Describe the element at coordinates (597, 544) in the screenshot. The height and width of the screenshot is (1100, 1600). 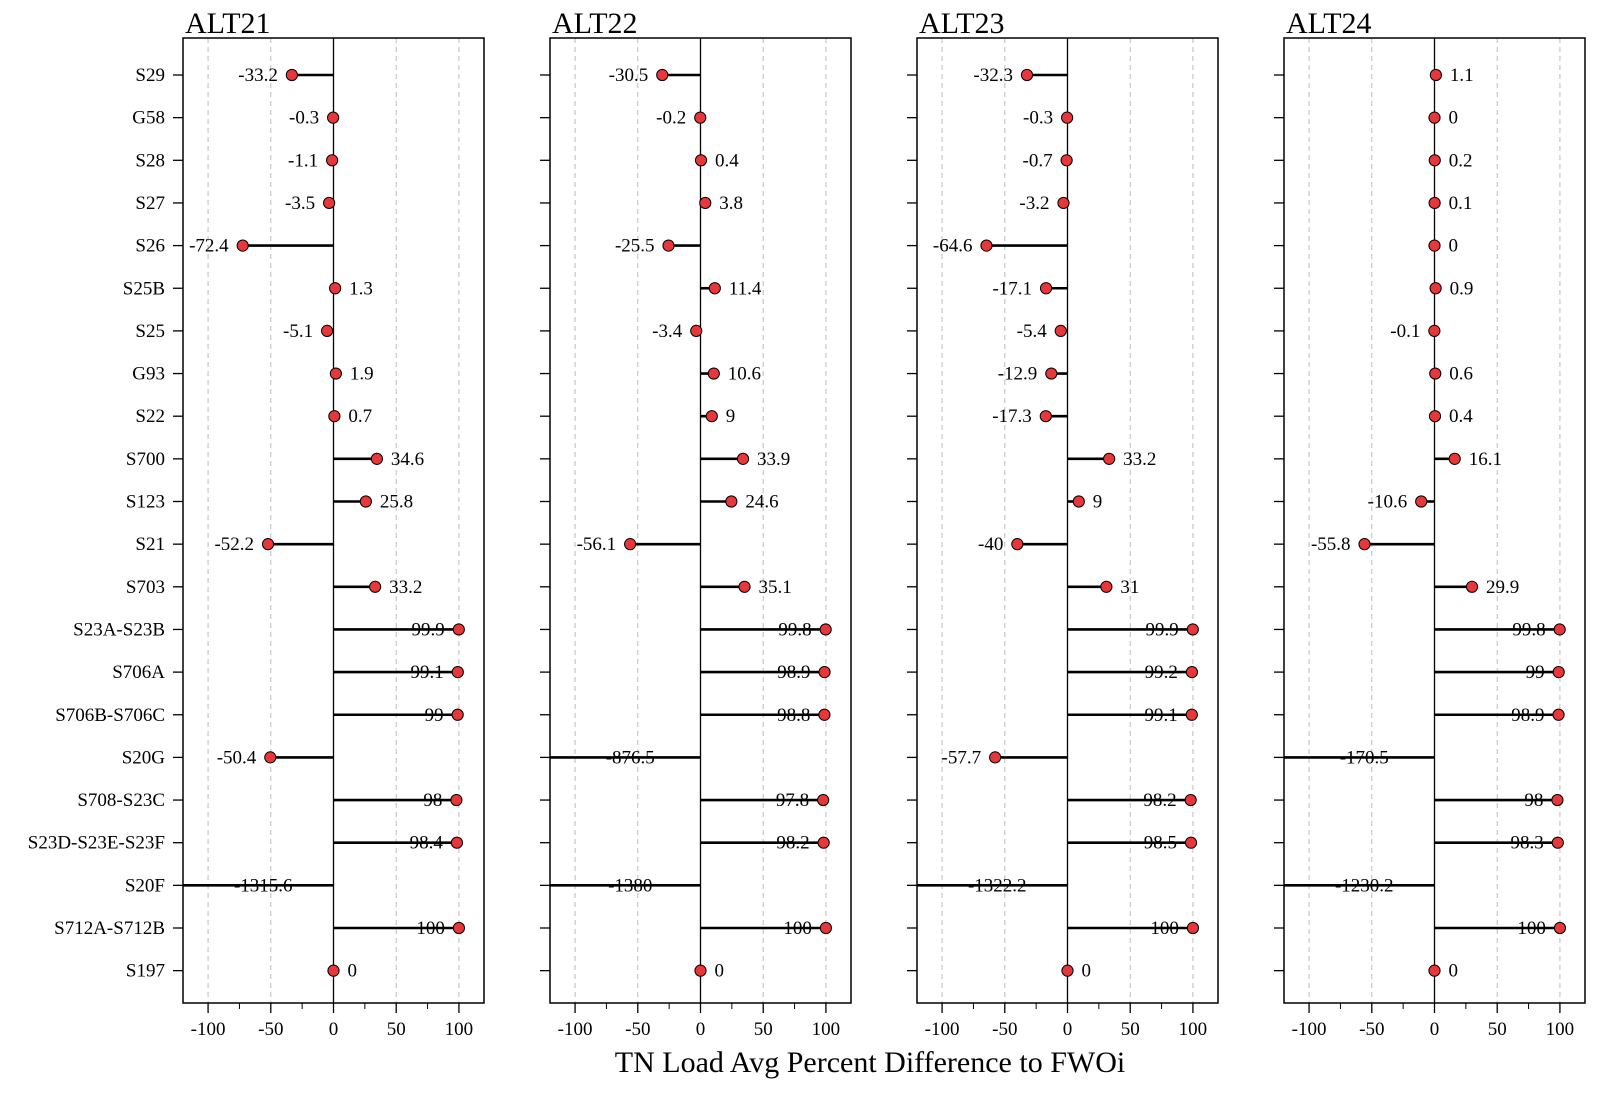
I see `value-label: -56.1` at that location.